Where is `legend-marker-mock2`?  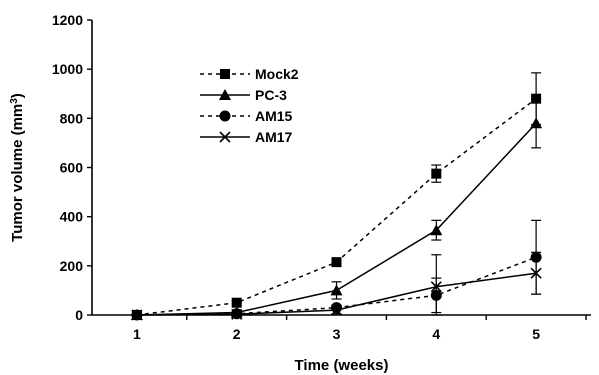
legend-marker-mock2 is located at coordinates (225, 74).